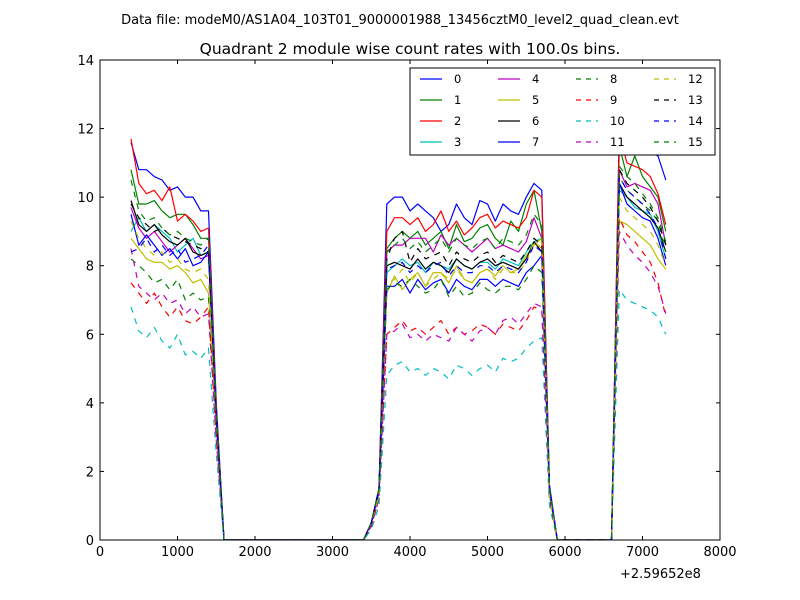  What do you see at coordinates (457, 121) in the screenshot?
I see `legend-label-2: 2` at bounding box center [457, 121].